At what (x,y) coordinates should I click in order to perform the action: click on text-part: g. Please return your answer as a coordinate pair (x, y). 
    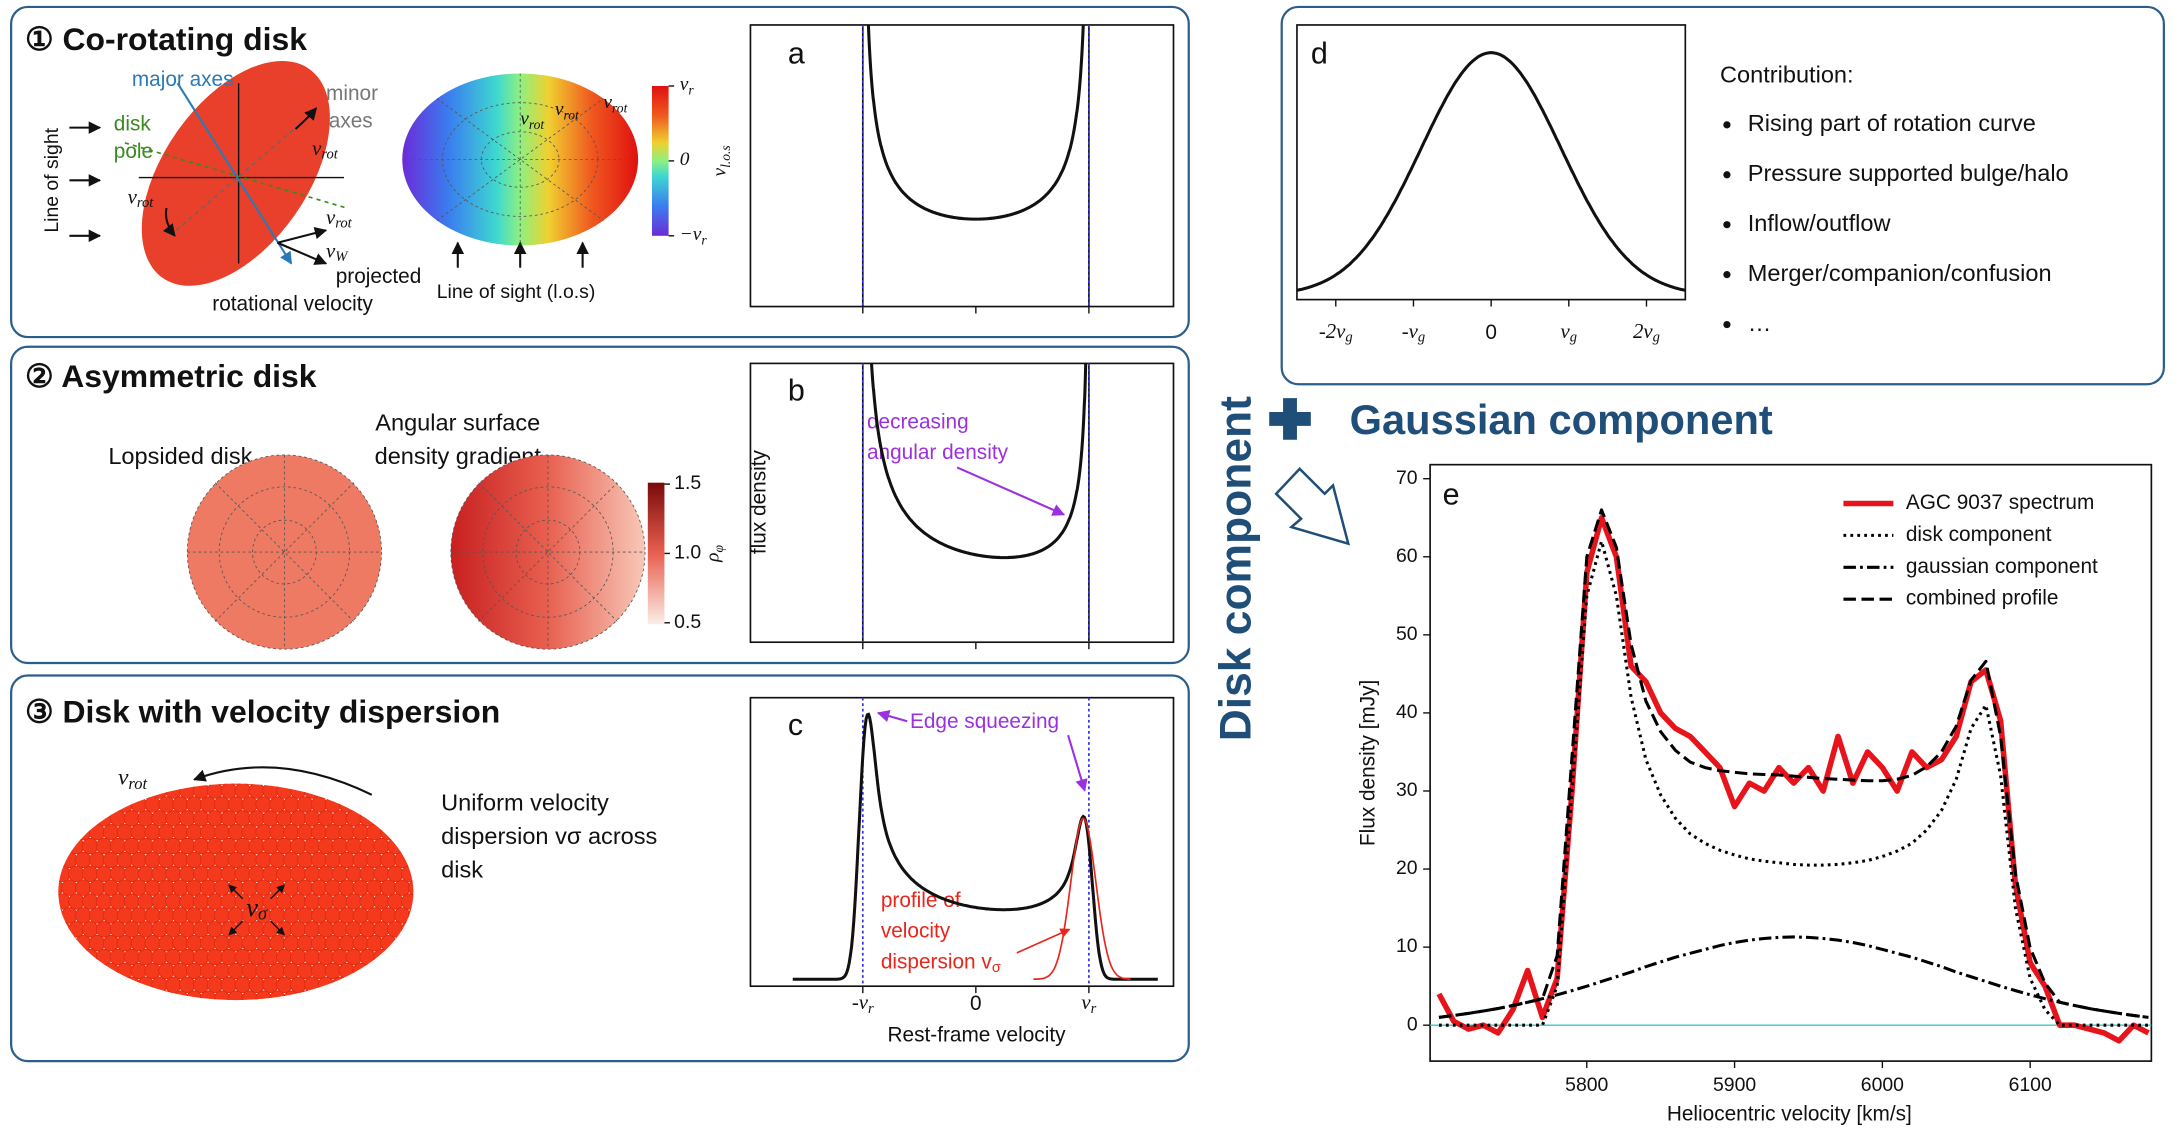
    Looking at the image, I should click on (1573, 338).